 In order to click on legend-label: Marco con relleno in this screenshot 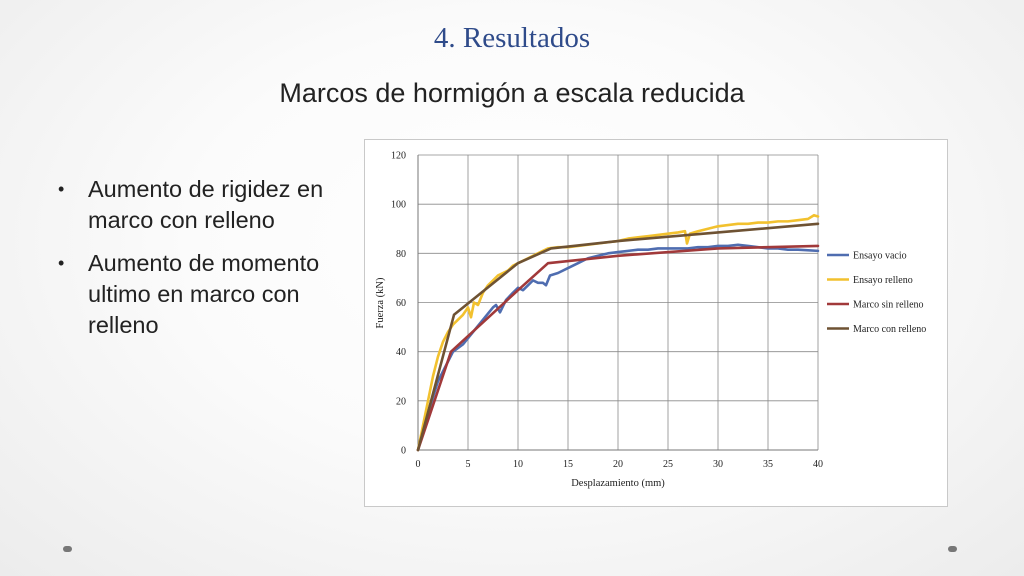, I will do `click(889, 329)`.